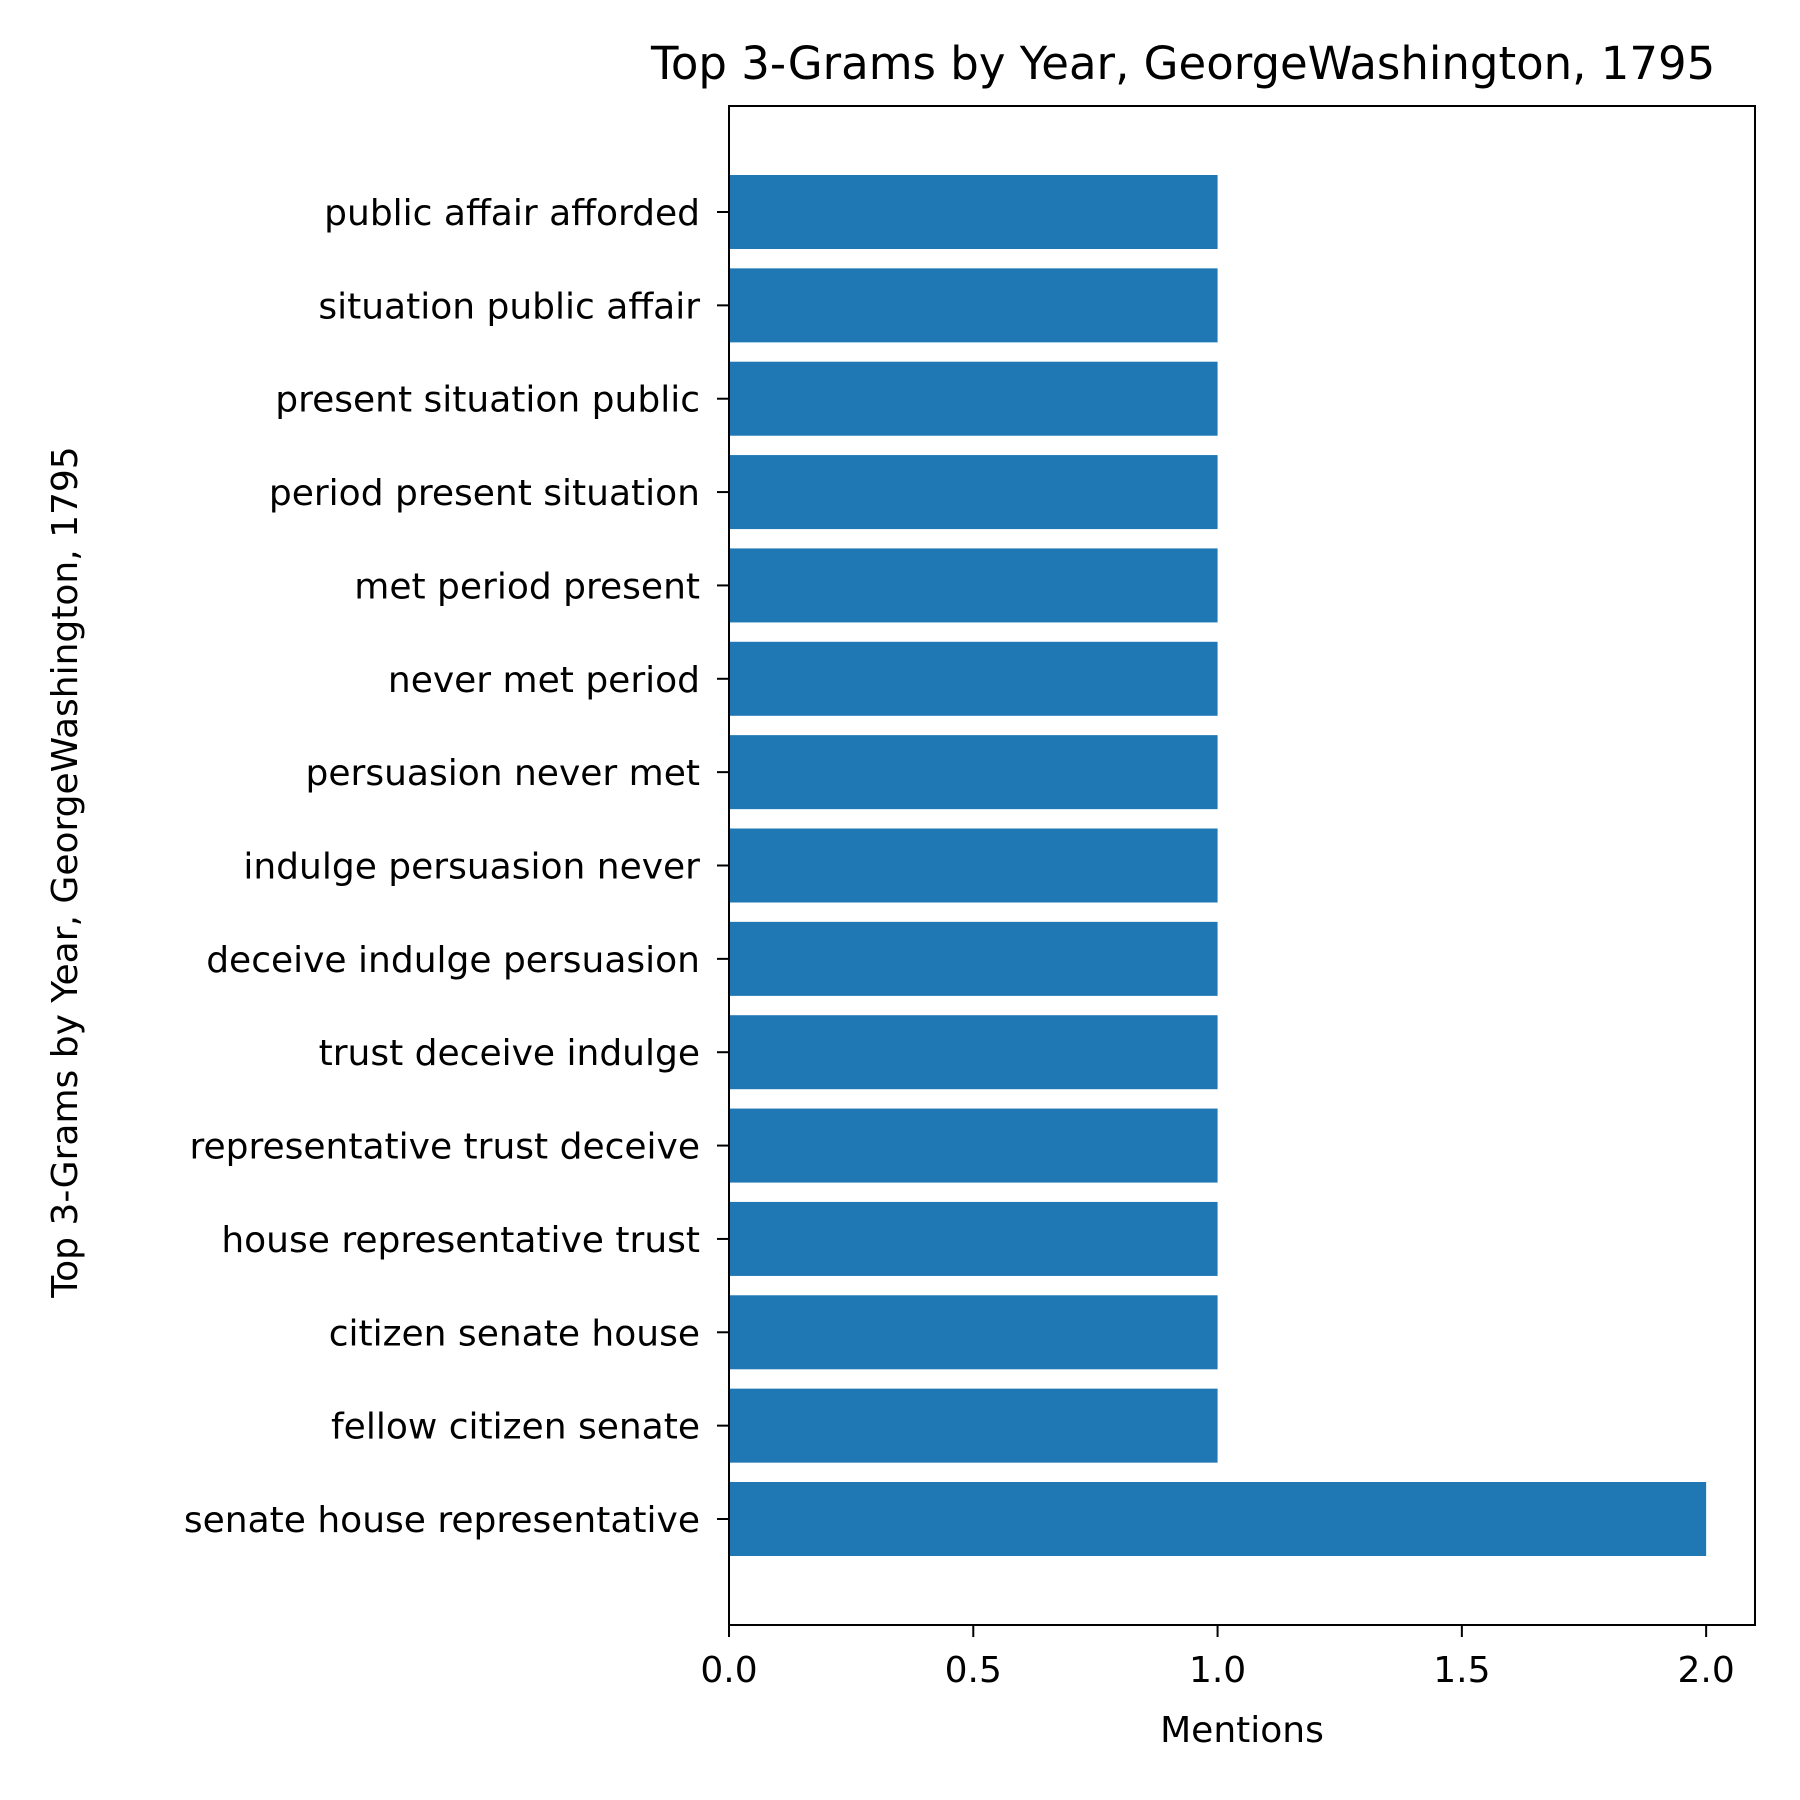 The width and height of the screenshot is (1800, 1800). I want to click on y-tick-label: trust deceive indulge, so click(509, 1053).